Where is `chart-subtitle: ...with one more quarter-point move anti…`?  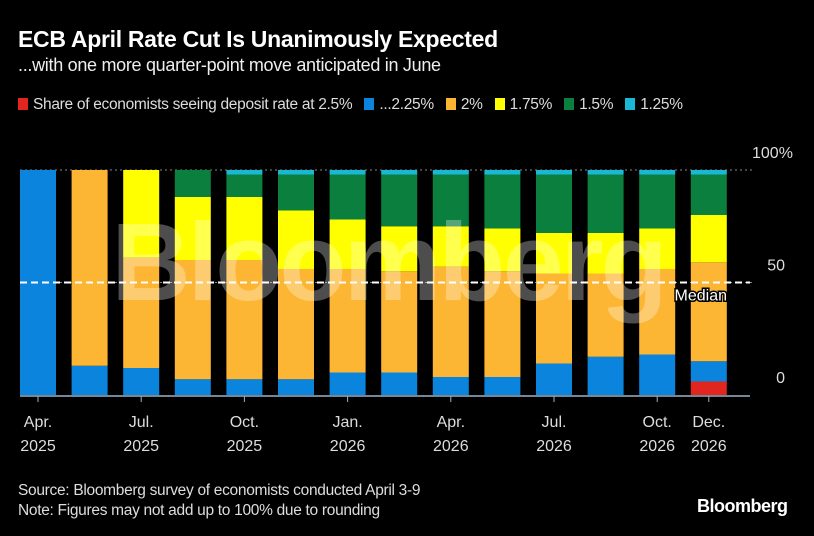
chart-subtitle: ...with one more quarter-point move anti… is located at coordinates (229, 65).